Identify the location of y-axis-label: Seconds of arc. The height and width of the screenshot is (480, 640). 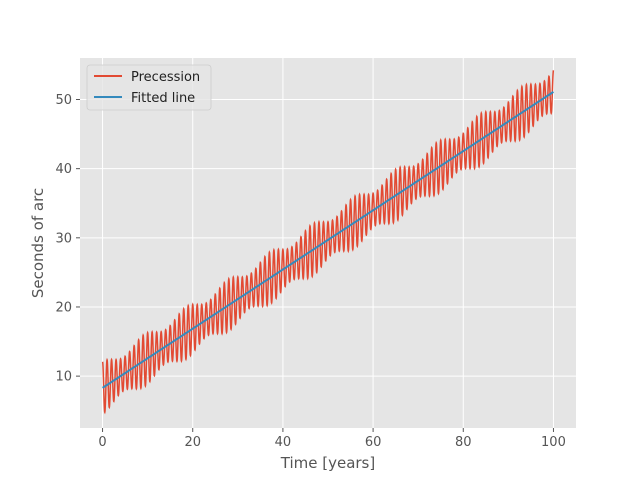
(38, 243).